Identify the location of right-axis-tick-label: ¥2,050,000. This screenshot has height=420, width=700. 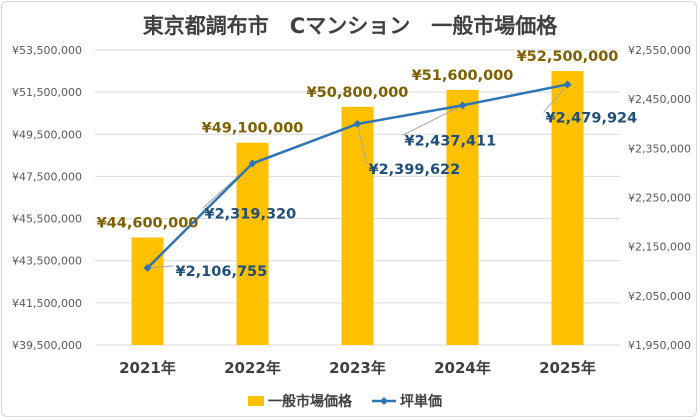
(659, 296).